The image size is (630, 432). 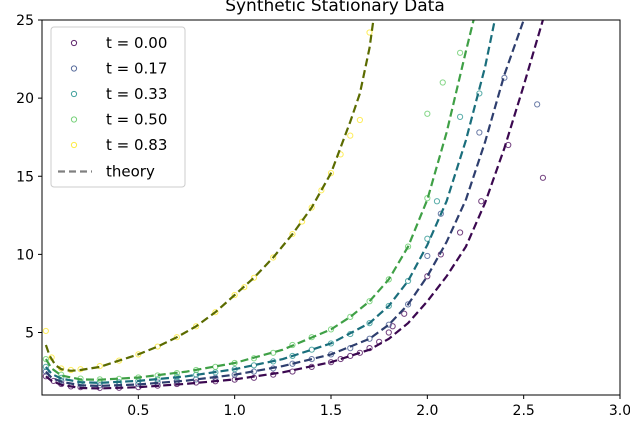 What do you see at coordinates (25, 177) in the screenshot?
I see `y-tick-label: 15` at bounding box center [25, 177].